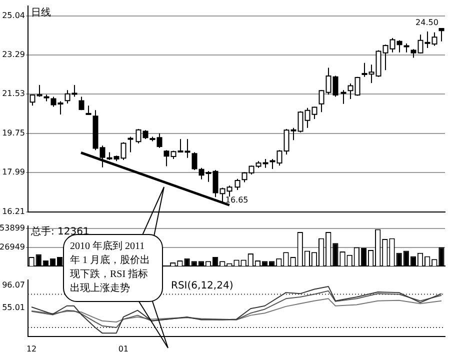 The width and height of the screenshot is (461, 354). What do you see at coordinates (13, 211) in the screenshot?
I see `y-tick-label: 16.21` at bounding box center [13, 211].